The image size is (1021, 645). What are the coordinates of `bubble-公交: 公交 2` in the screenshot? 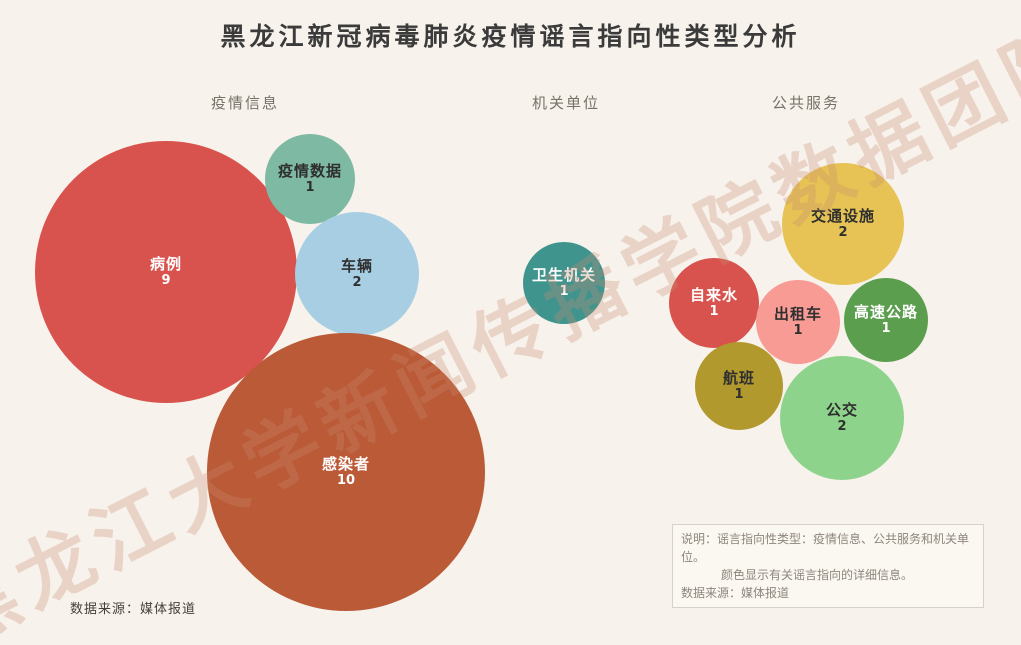 It's located at (842, 418).